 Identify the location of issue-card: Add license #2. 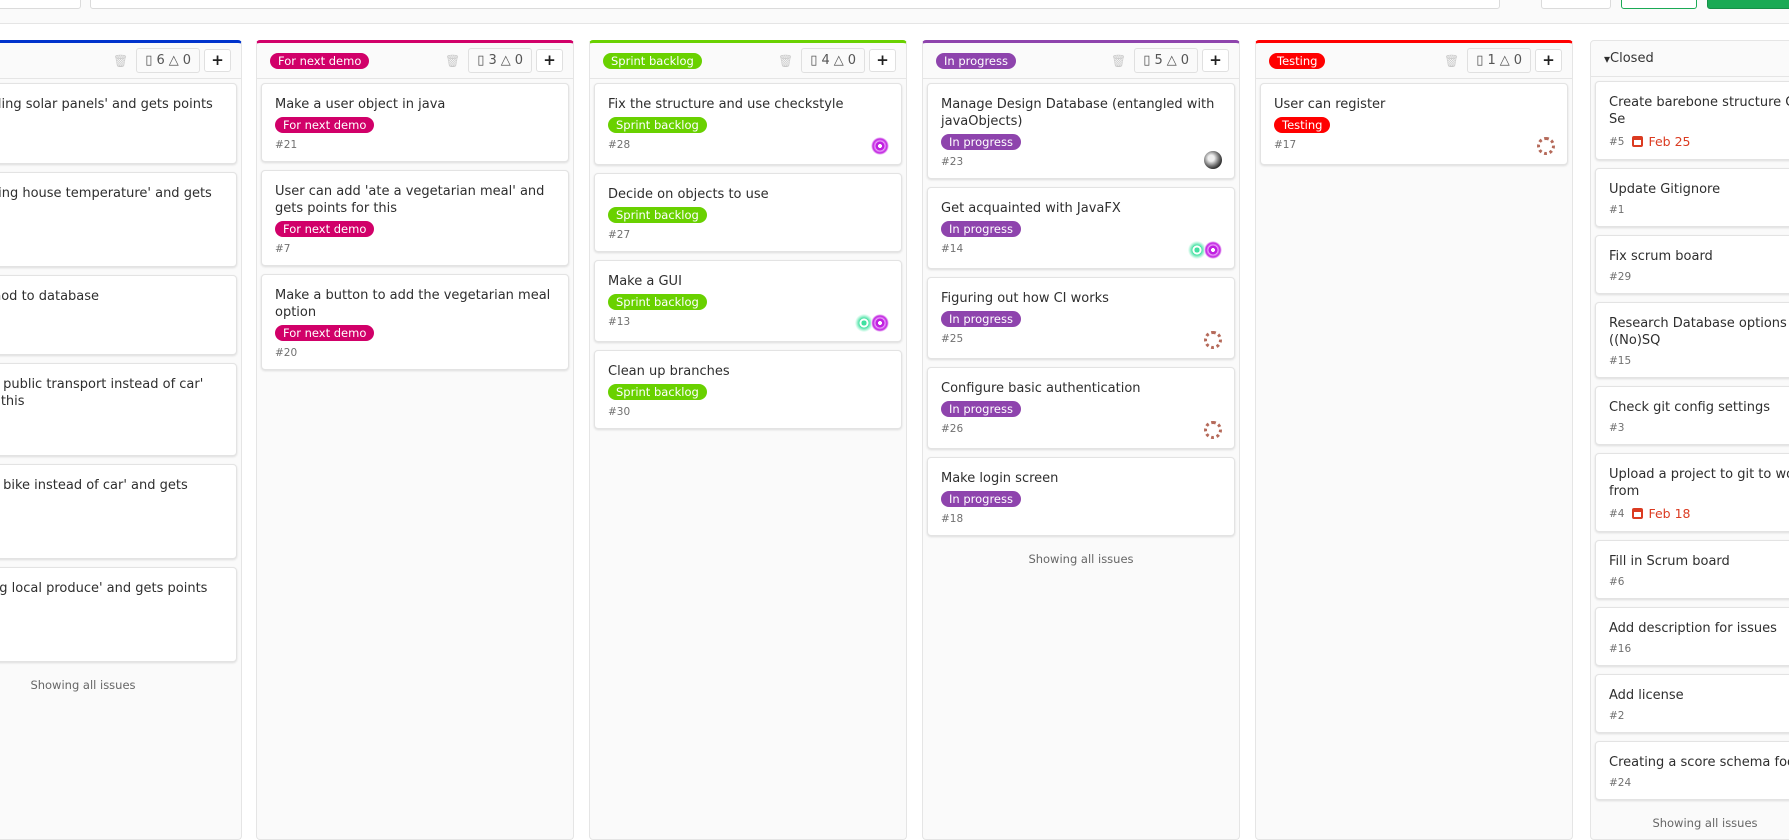
(1692, 703).